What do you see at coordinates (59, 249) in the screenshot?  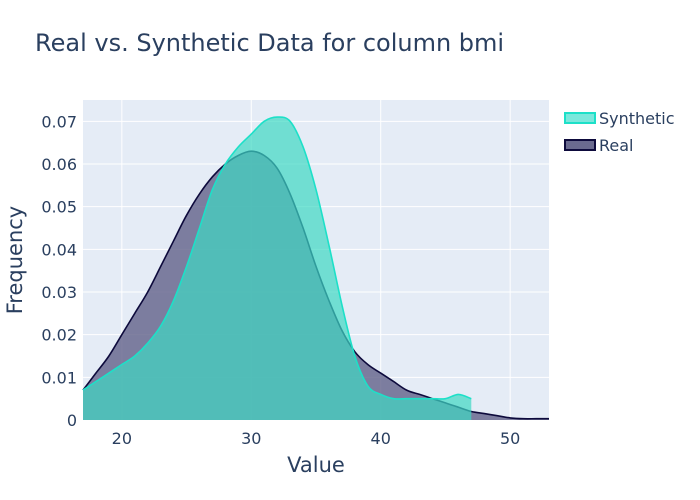 I see `y-tick-label: 0.04` at bounding box center [59, 249].